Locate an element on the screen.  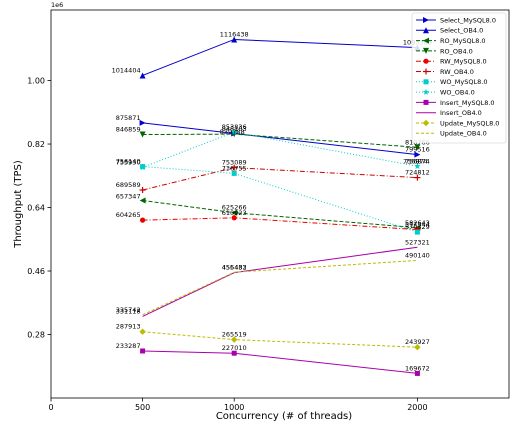
legend-label-select-mysql8-0: Select_MySQL8.0 is located at coordinates (468, 20).